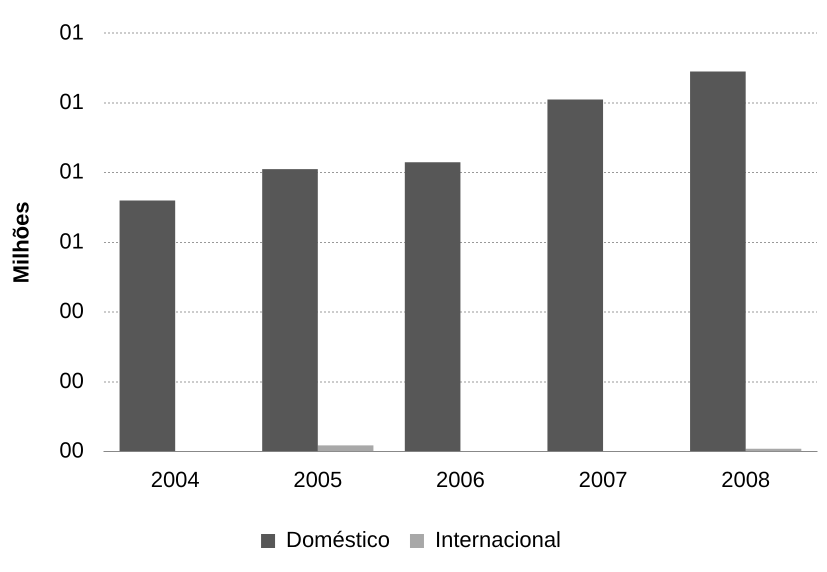  I want to click on legend-label: Doméstico, so click(338, 539).